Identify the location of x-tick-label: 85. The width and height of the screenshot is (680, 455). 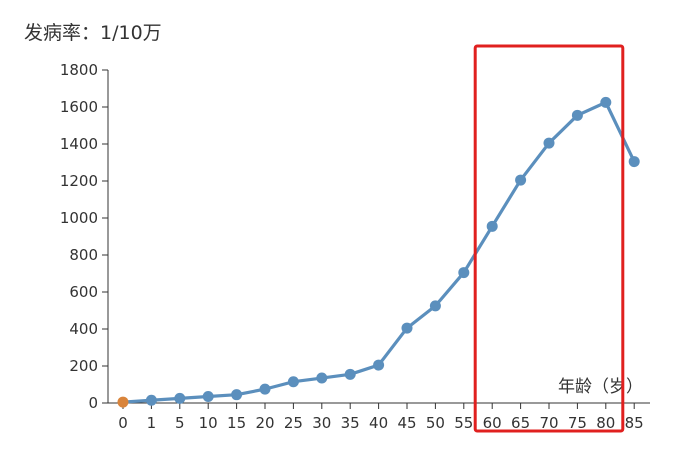
(634, 423).